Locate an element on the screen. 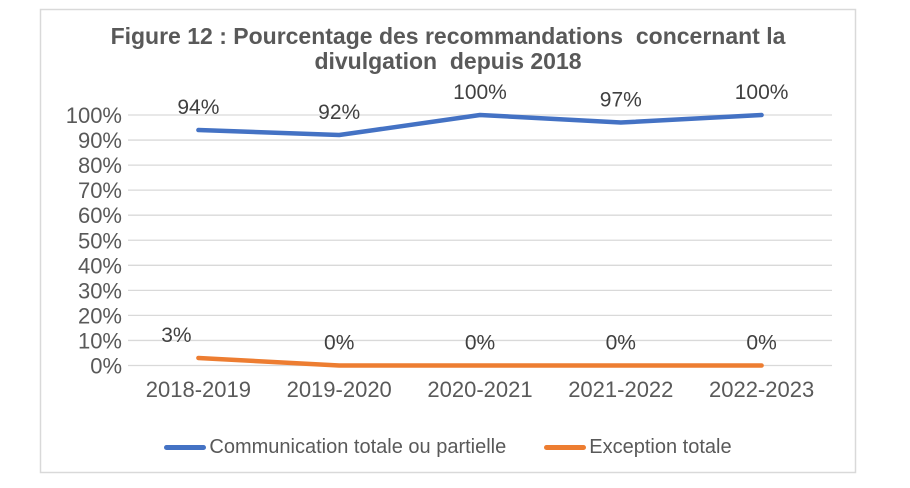 Image resolution: width=910 pixels, height=488 pixels. y-axis-tick-label: 0% is located at coordinates (106, 366).